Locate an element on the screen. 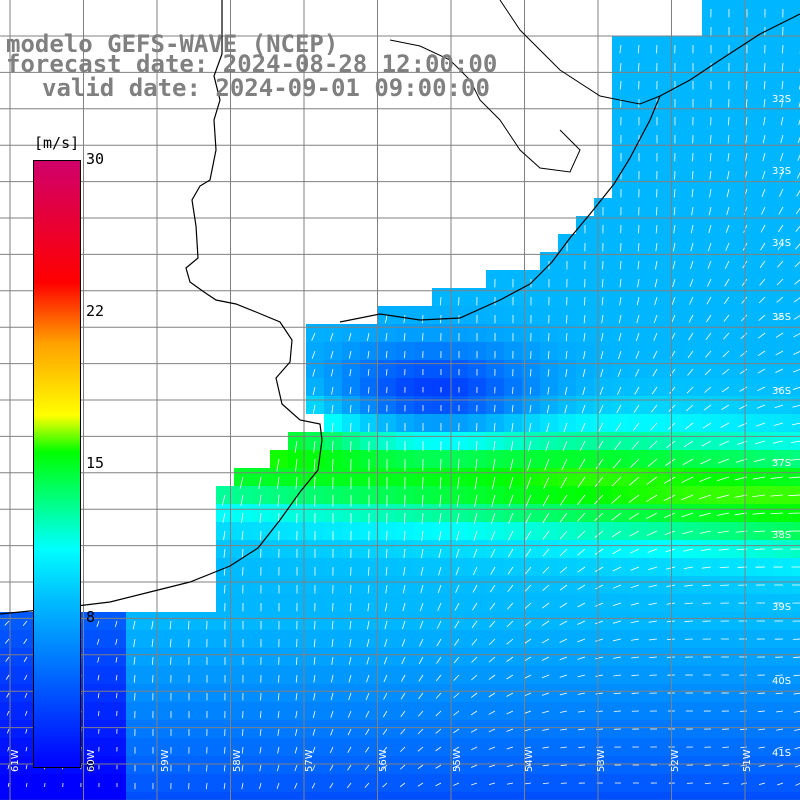 Image resolution: width=800 pixels, height=800 pixels. lon-label: 61W is located at coordinates (15, 760).